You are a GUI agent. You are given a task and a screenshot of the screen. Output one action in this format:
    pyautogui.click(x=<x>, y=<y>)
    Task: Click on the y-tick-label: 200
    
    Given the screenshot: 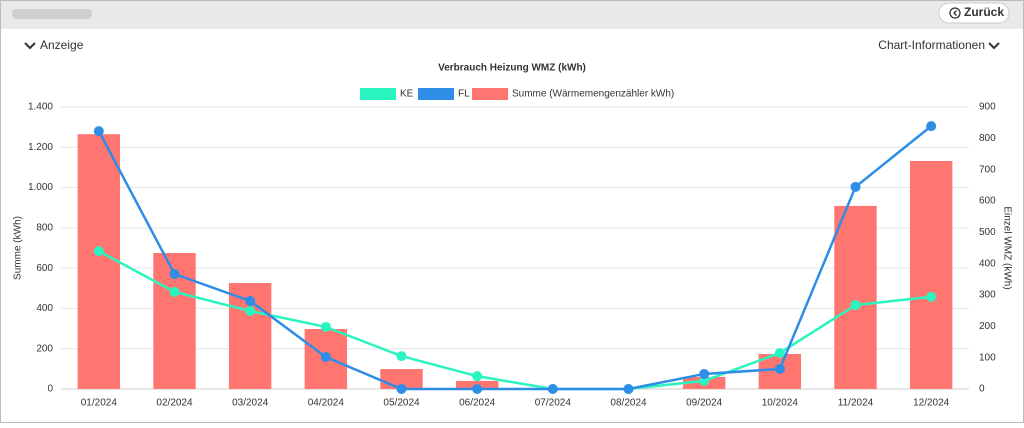 What is the action you would take?
    pyautogui.click(x=44, y=348)
    